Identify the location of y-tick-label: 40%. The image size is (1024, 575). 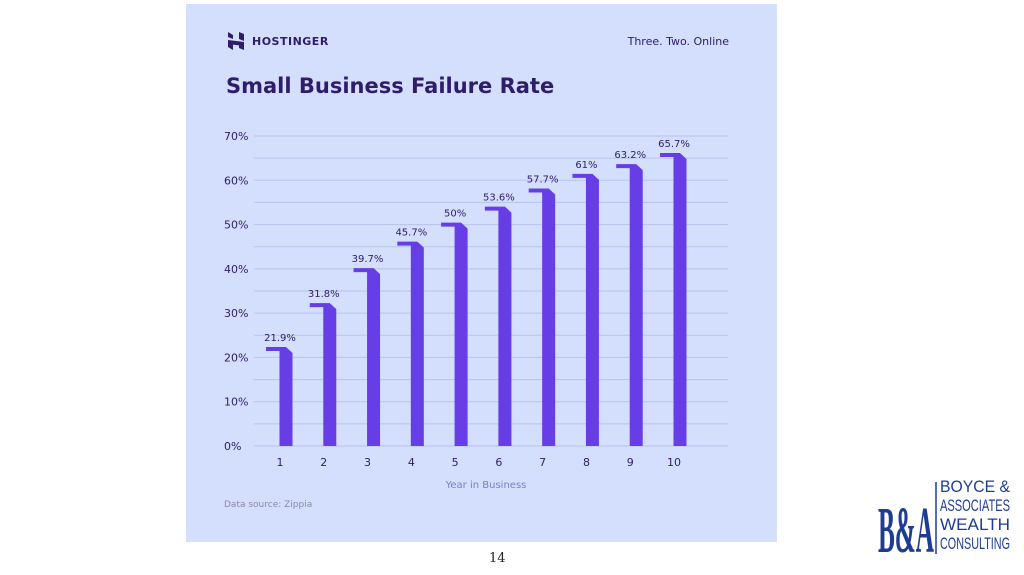
(236, 269).